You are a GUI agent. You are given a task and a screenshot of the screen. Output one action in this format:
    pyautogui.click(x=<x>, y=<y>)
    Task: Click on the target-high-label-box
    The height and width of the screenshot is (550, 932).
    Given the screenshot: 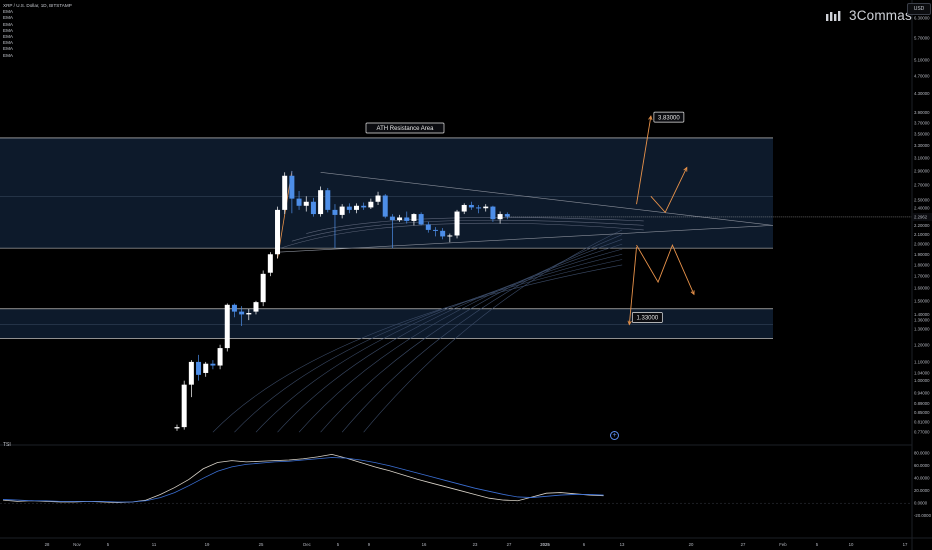 What is the action you would take?
    pyautogui.click(x=669, y=117)
    